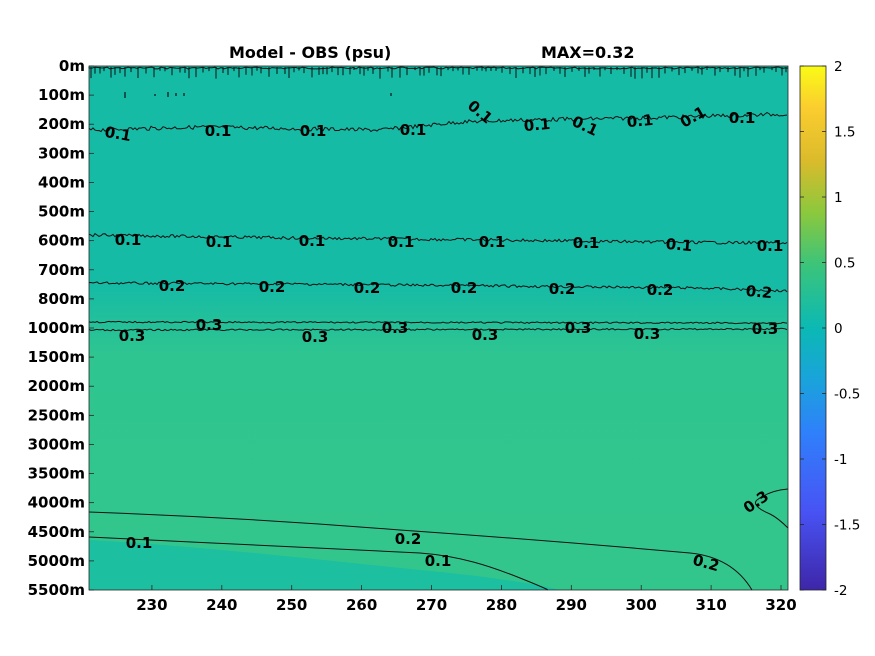 The image size is (875, 656). I want to click on colorbar-tick-label: -1, so click(840, 460).